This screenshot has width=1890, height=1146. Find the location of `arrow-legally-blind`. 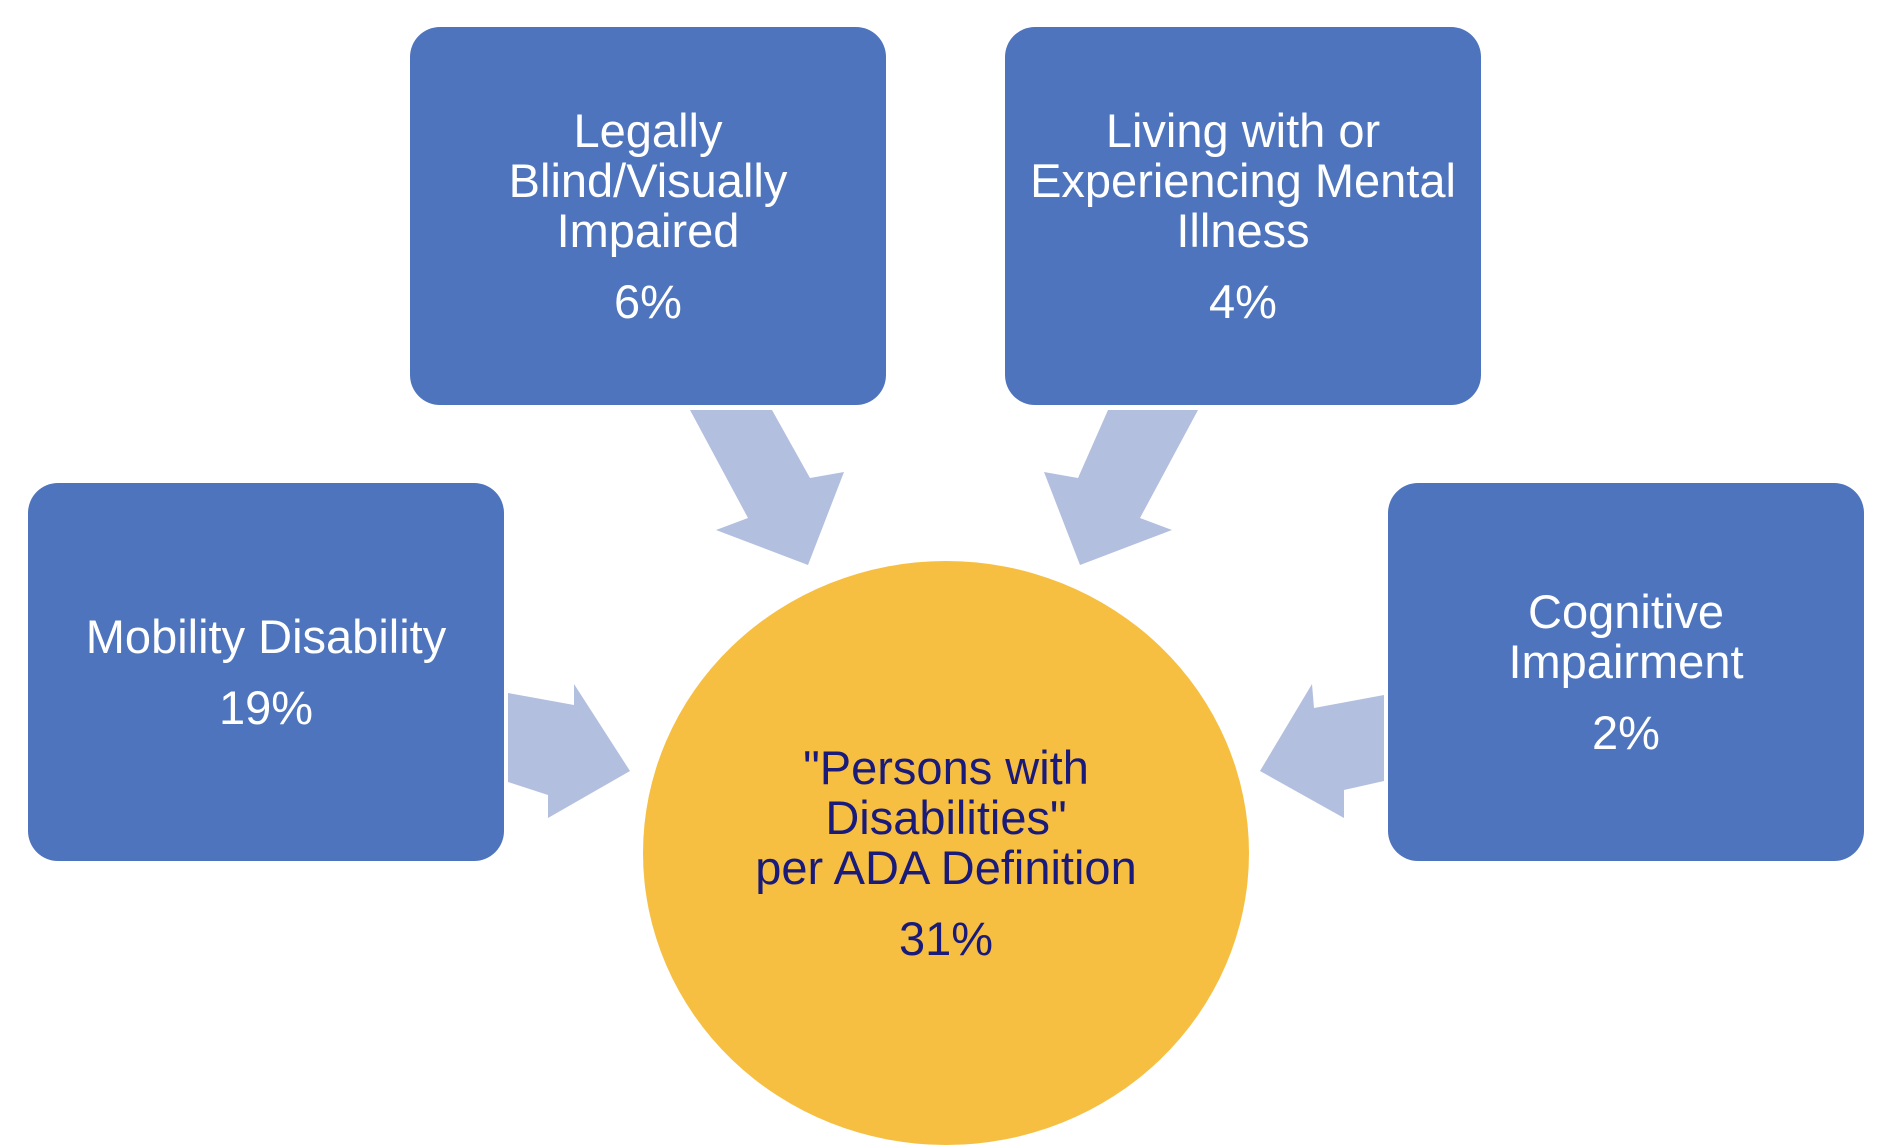

arrow-legally-blind is located at coordinates (767, 487).